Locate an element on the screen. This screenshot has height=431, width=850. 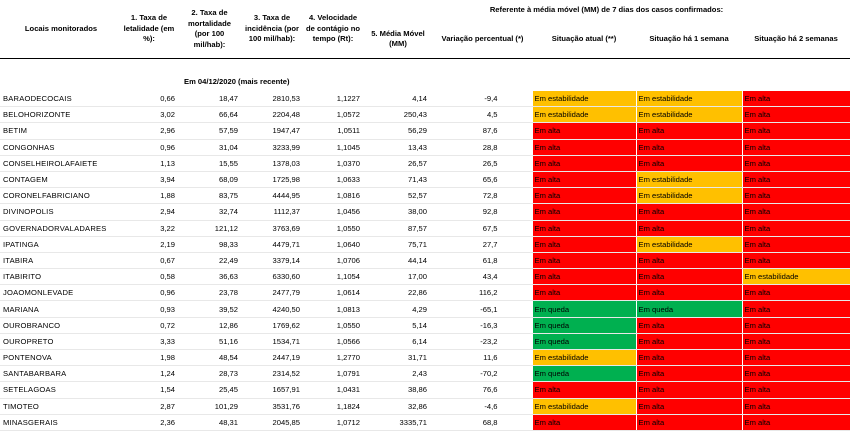
header-situacao-atual: Situação atual (**) is located at coordinates (584, 39).